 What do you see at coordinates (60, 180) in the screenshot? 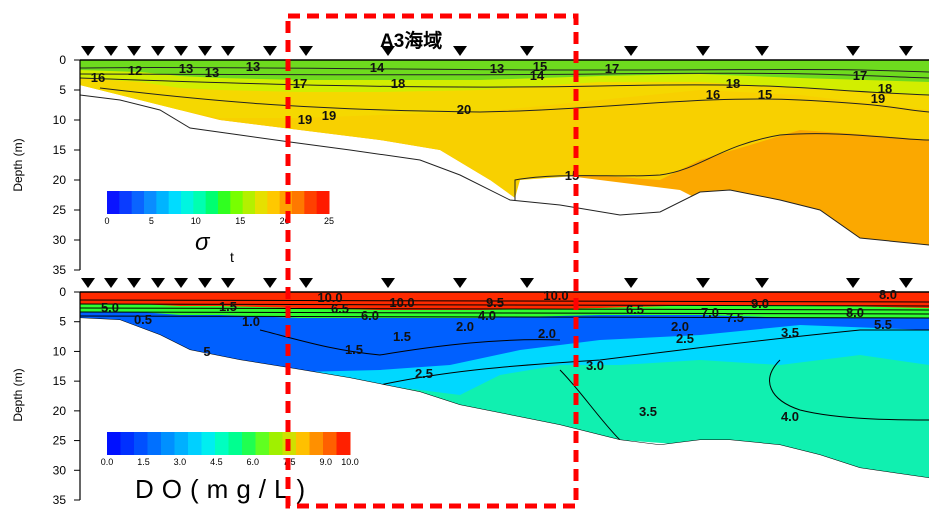
I see `sigma-t-y-tick-label: 20` at bounding box center [60, 180].